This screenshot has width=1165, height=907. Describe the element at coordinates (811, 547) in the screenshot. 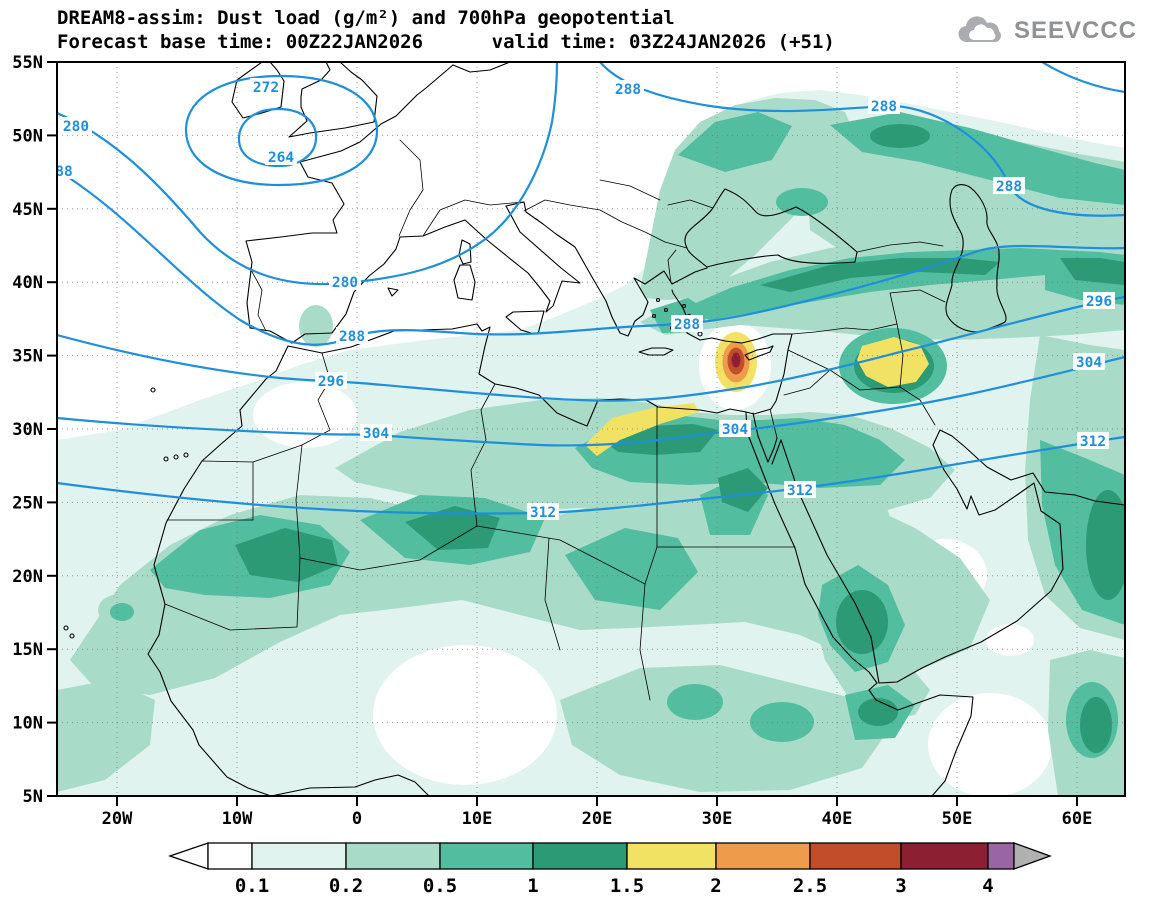

I see `coast-red-sea-west` at that location.